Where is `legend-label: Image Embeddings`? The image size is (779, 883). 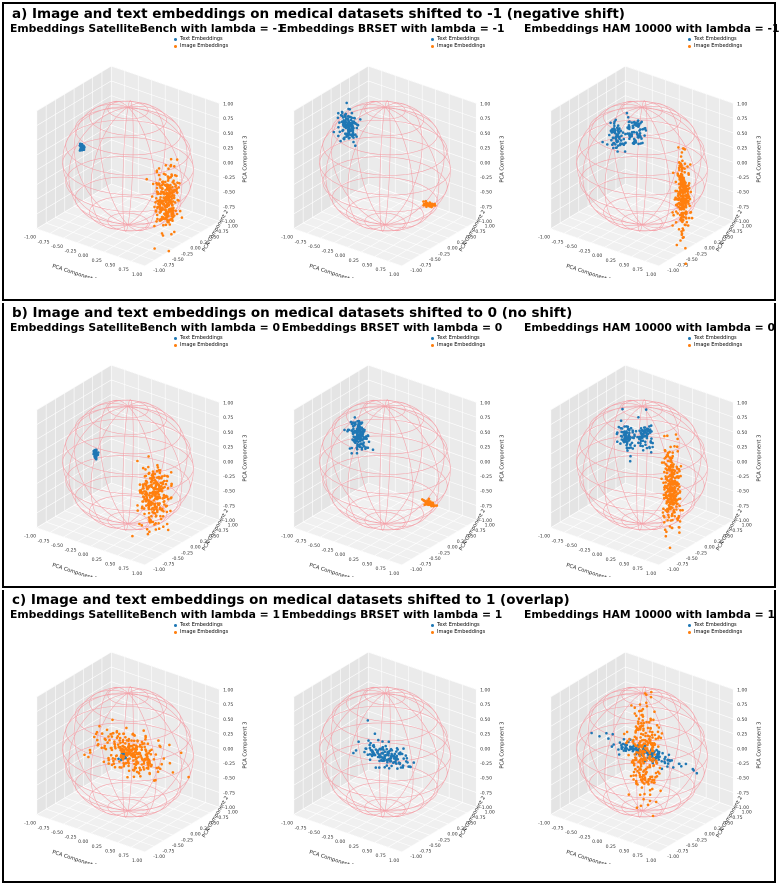 legend-label: Image Embeddings is located at coordinates (204, 632).